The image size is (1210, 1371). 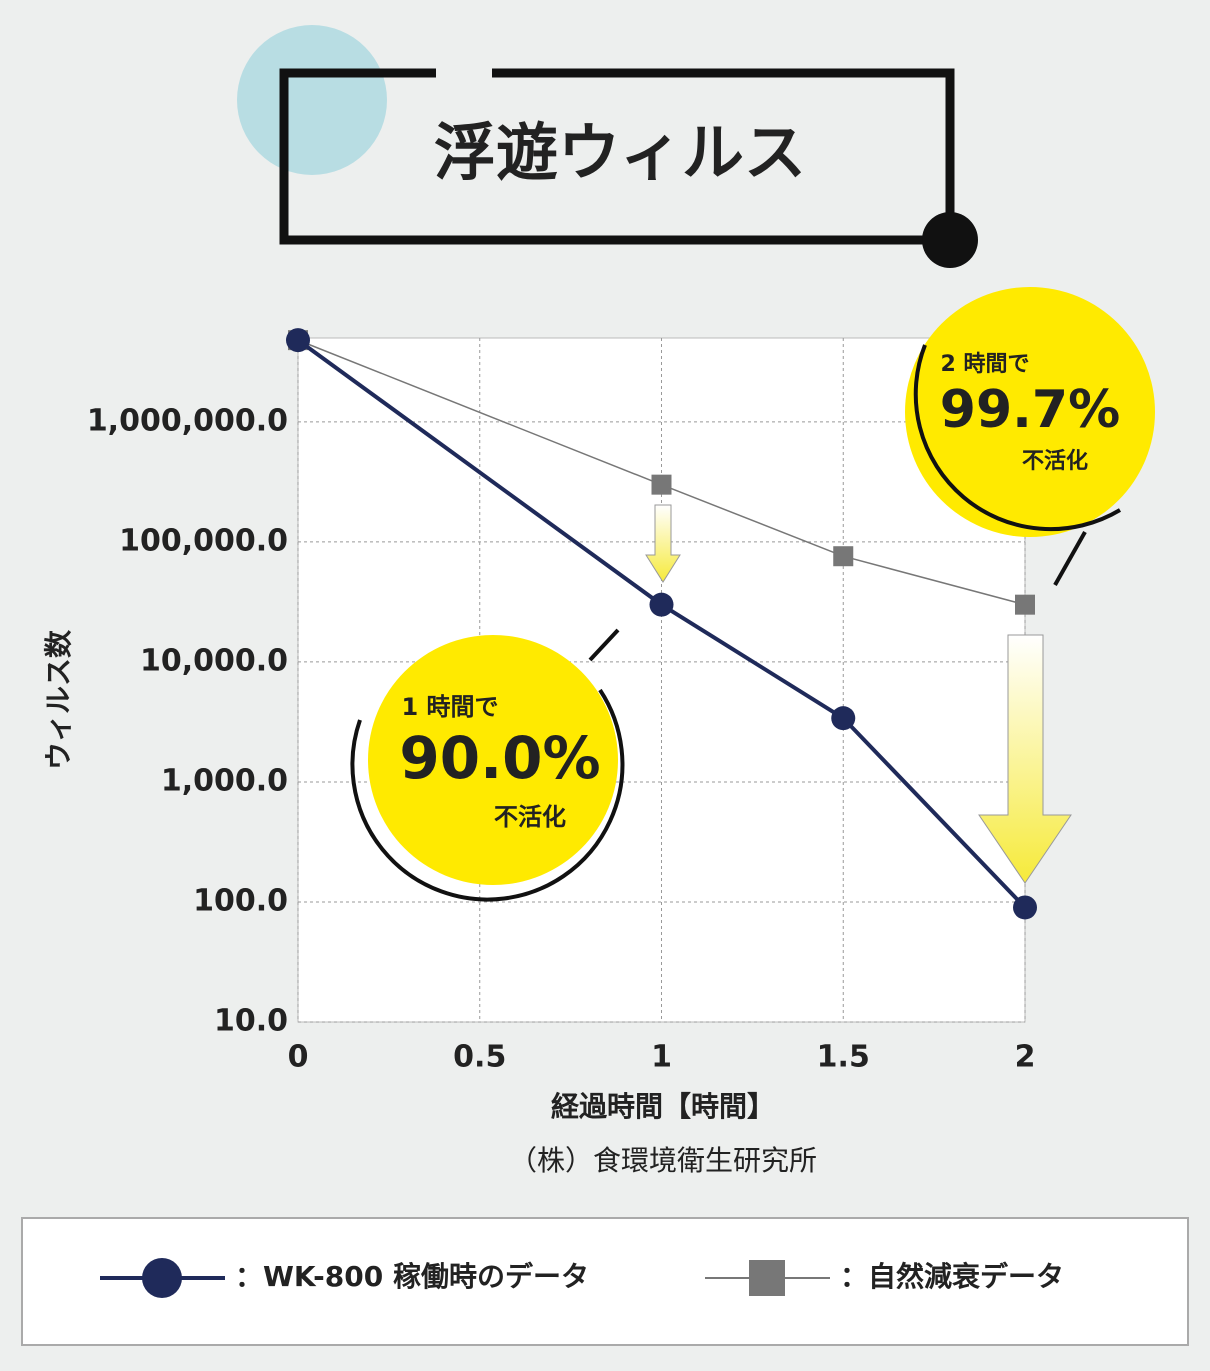 What do you see at coordinates (298, 1057) in the screenshot?
I see `x-tick-label: 0` at bounding box center [298, 1057].